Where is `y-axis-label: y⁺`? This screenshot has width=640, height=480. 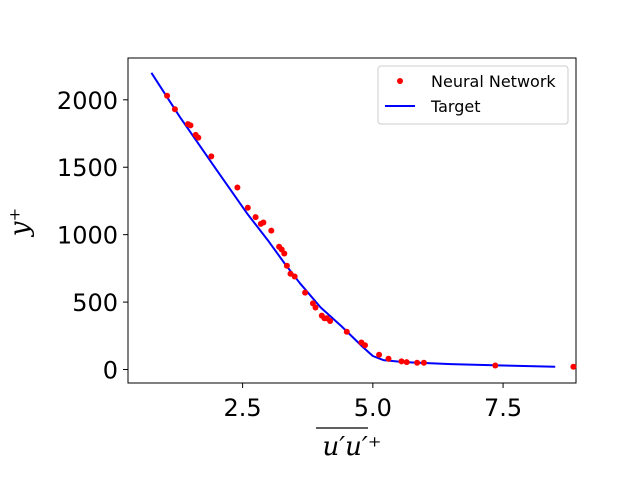
y-axis-label: y⁺ is located at coordinates (20, 222).